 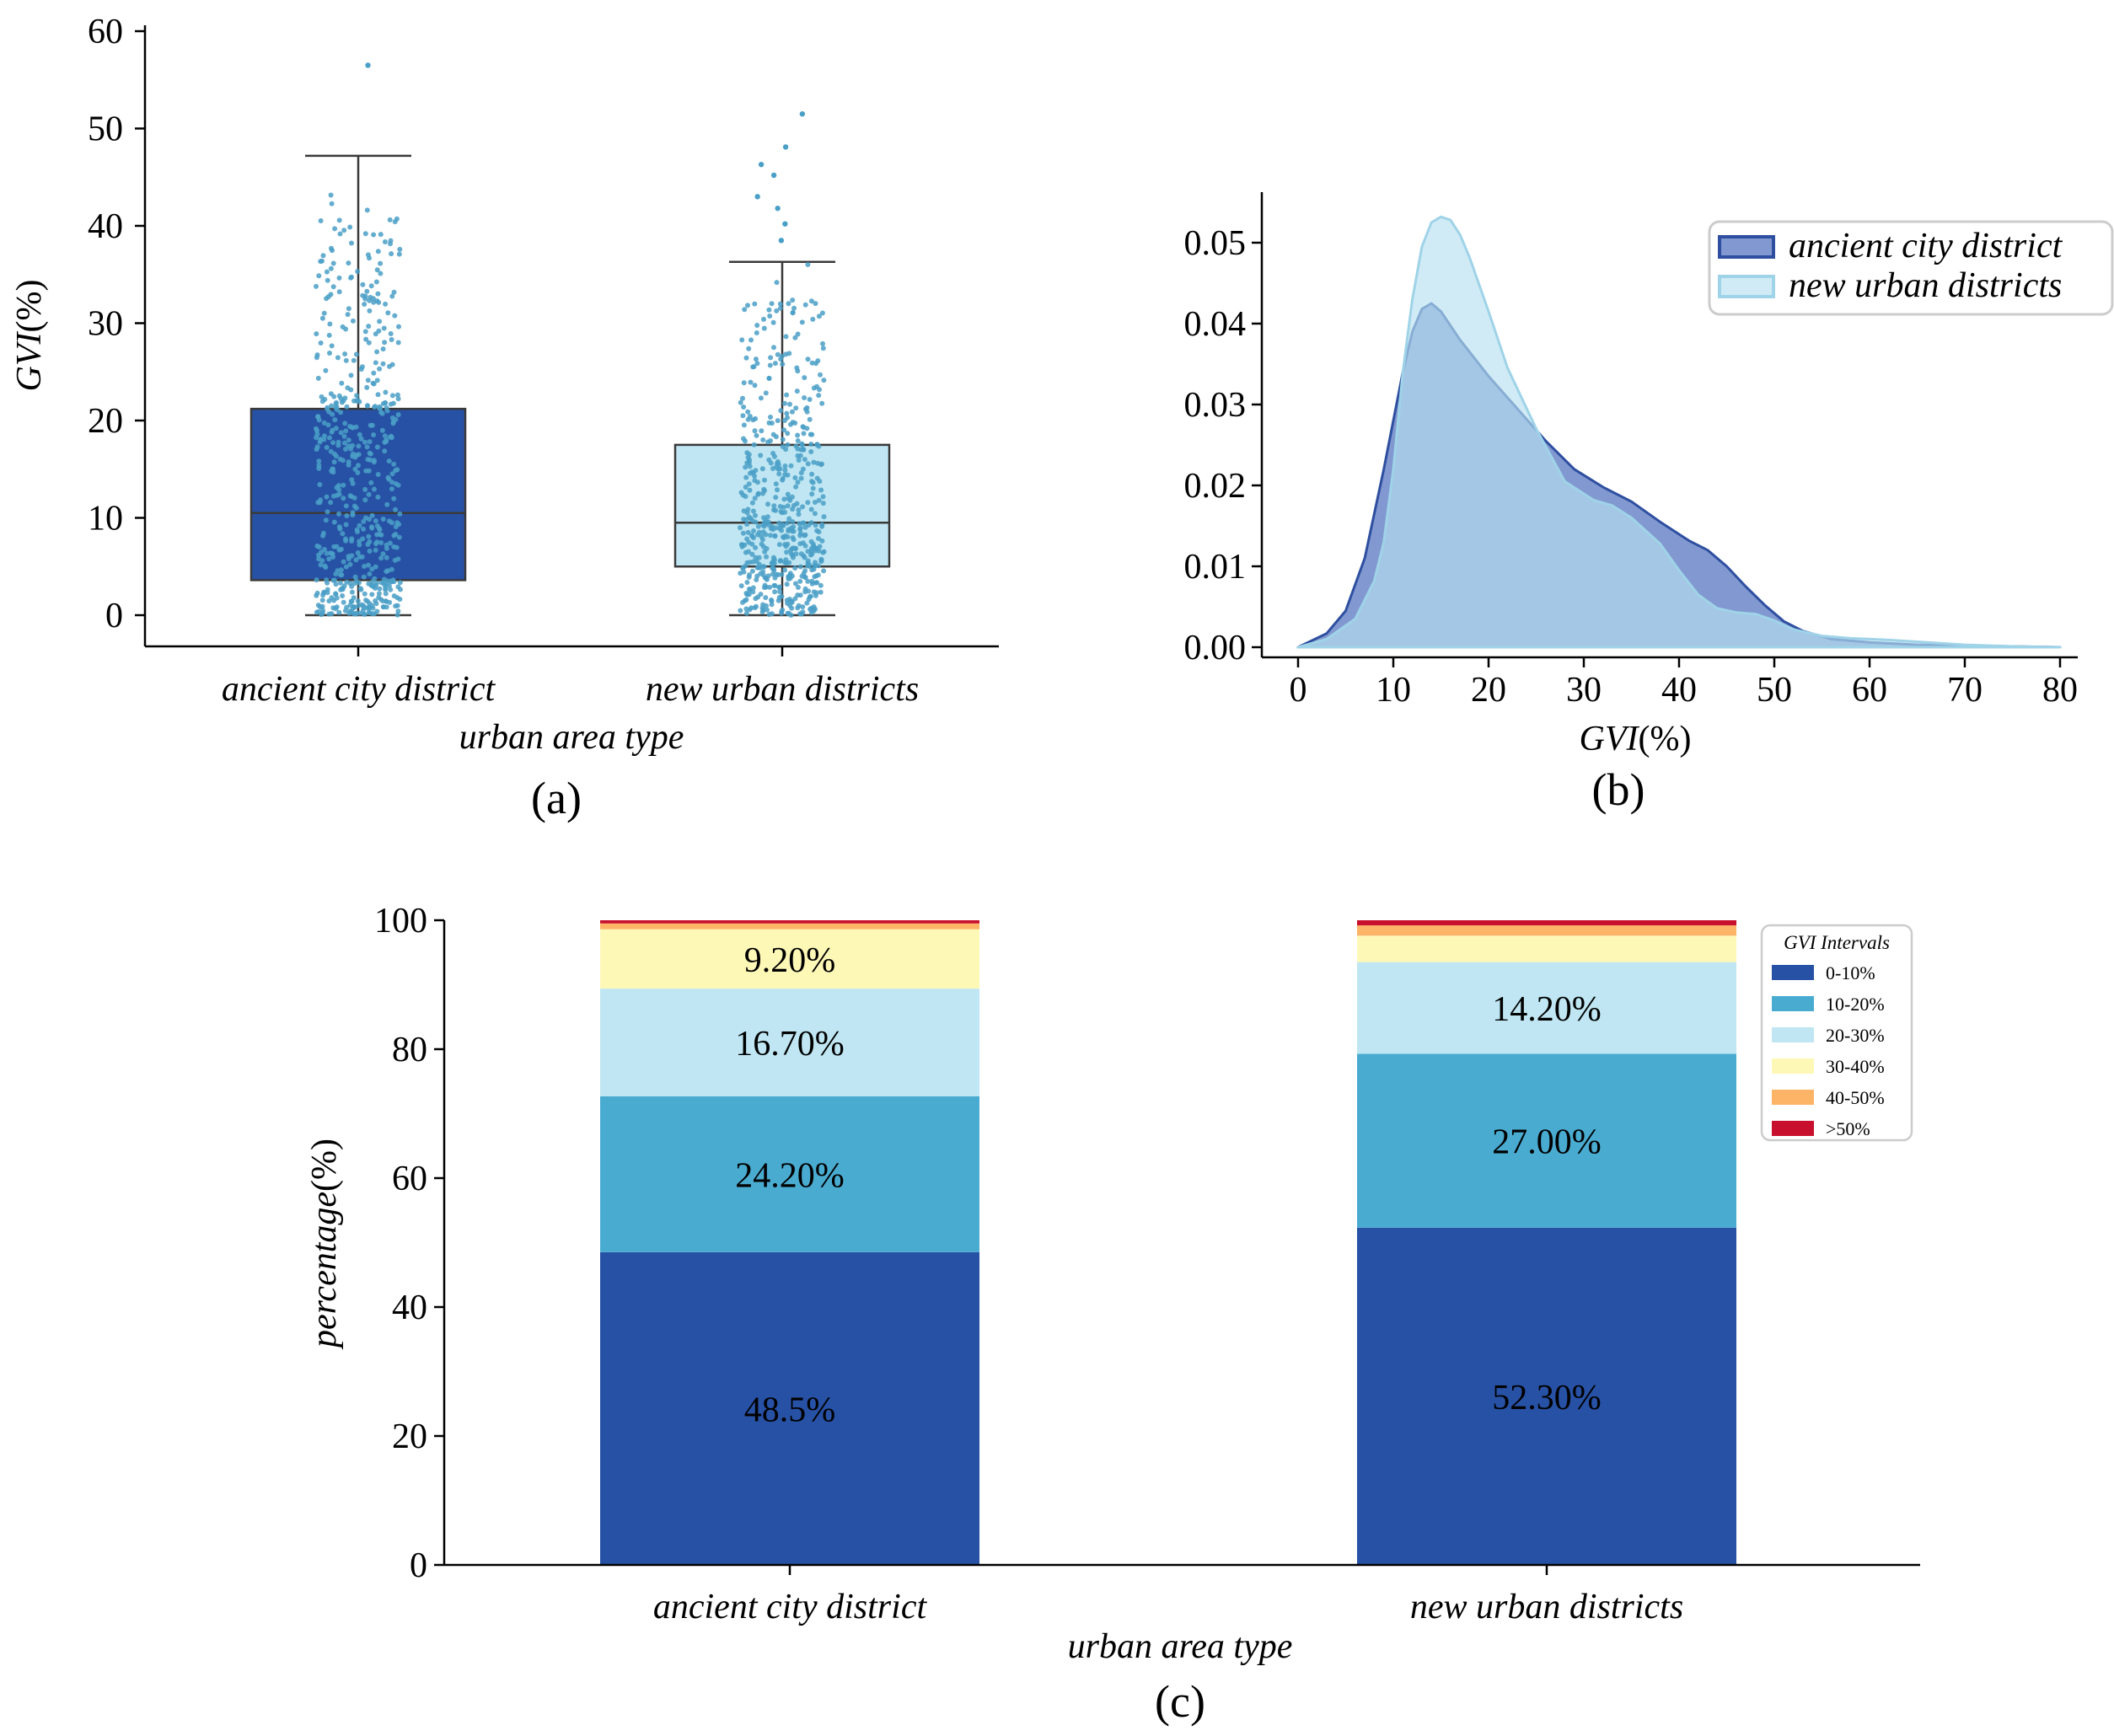 What do you see at coordinates (114, 616) in the screenshot?
I see `y-tick-label: 0` at bounding box center [114, 616].